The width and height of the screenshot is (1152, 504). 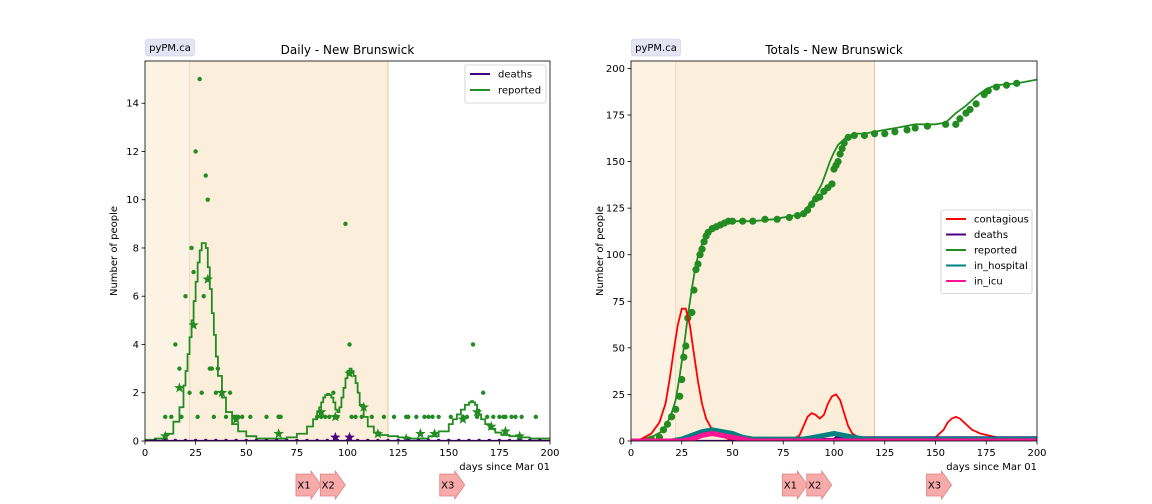 I want to click on star-marker-deaths_weekly_stars, so click(x=349, y=436).